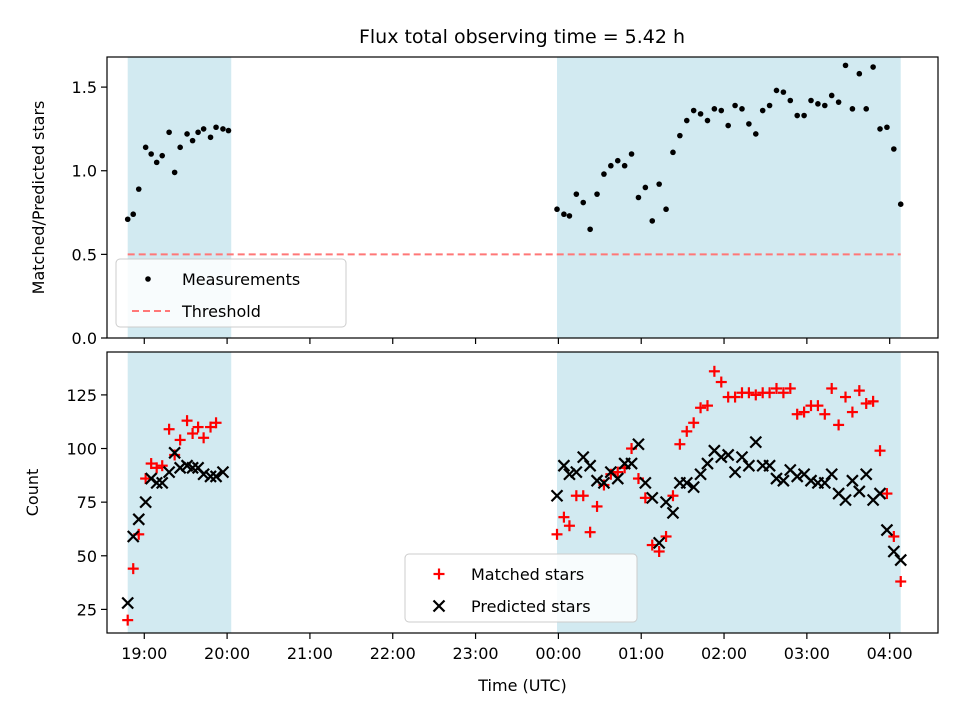  Describe the element at coordinates (476, 653) in the screenshot. I see `x-tick-label: 23:00` at that location.